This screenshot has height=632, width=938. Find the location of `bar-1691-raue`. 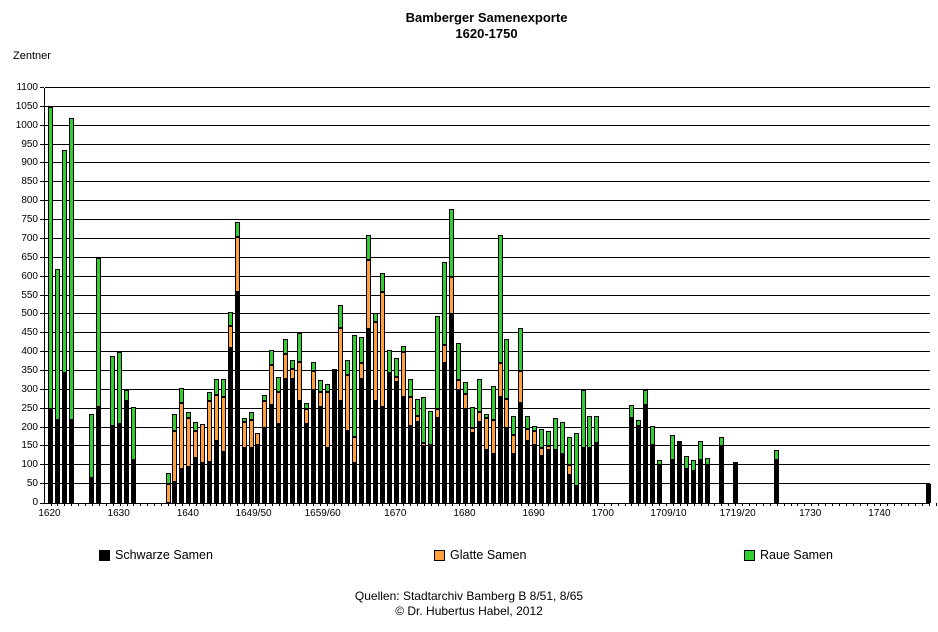

bar-1691-raue is located at coordinates (542, 439).